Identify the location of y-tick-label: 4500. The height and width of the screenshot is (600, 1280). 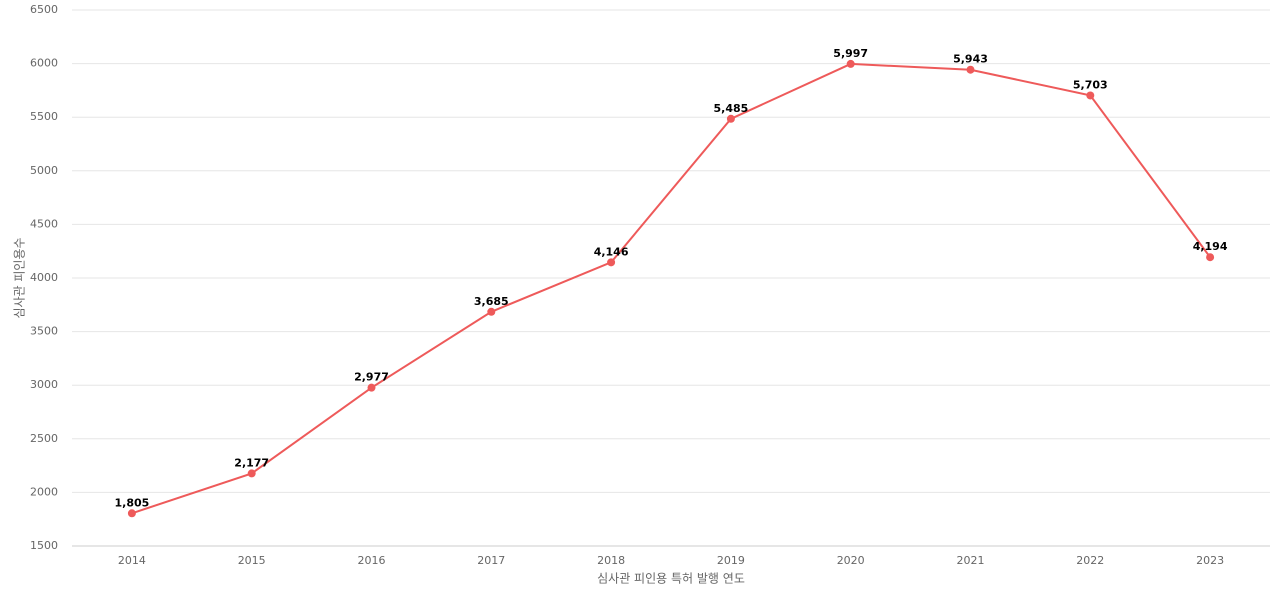
(44, 223).